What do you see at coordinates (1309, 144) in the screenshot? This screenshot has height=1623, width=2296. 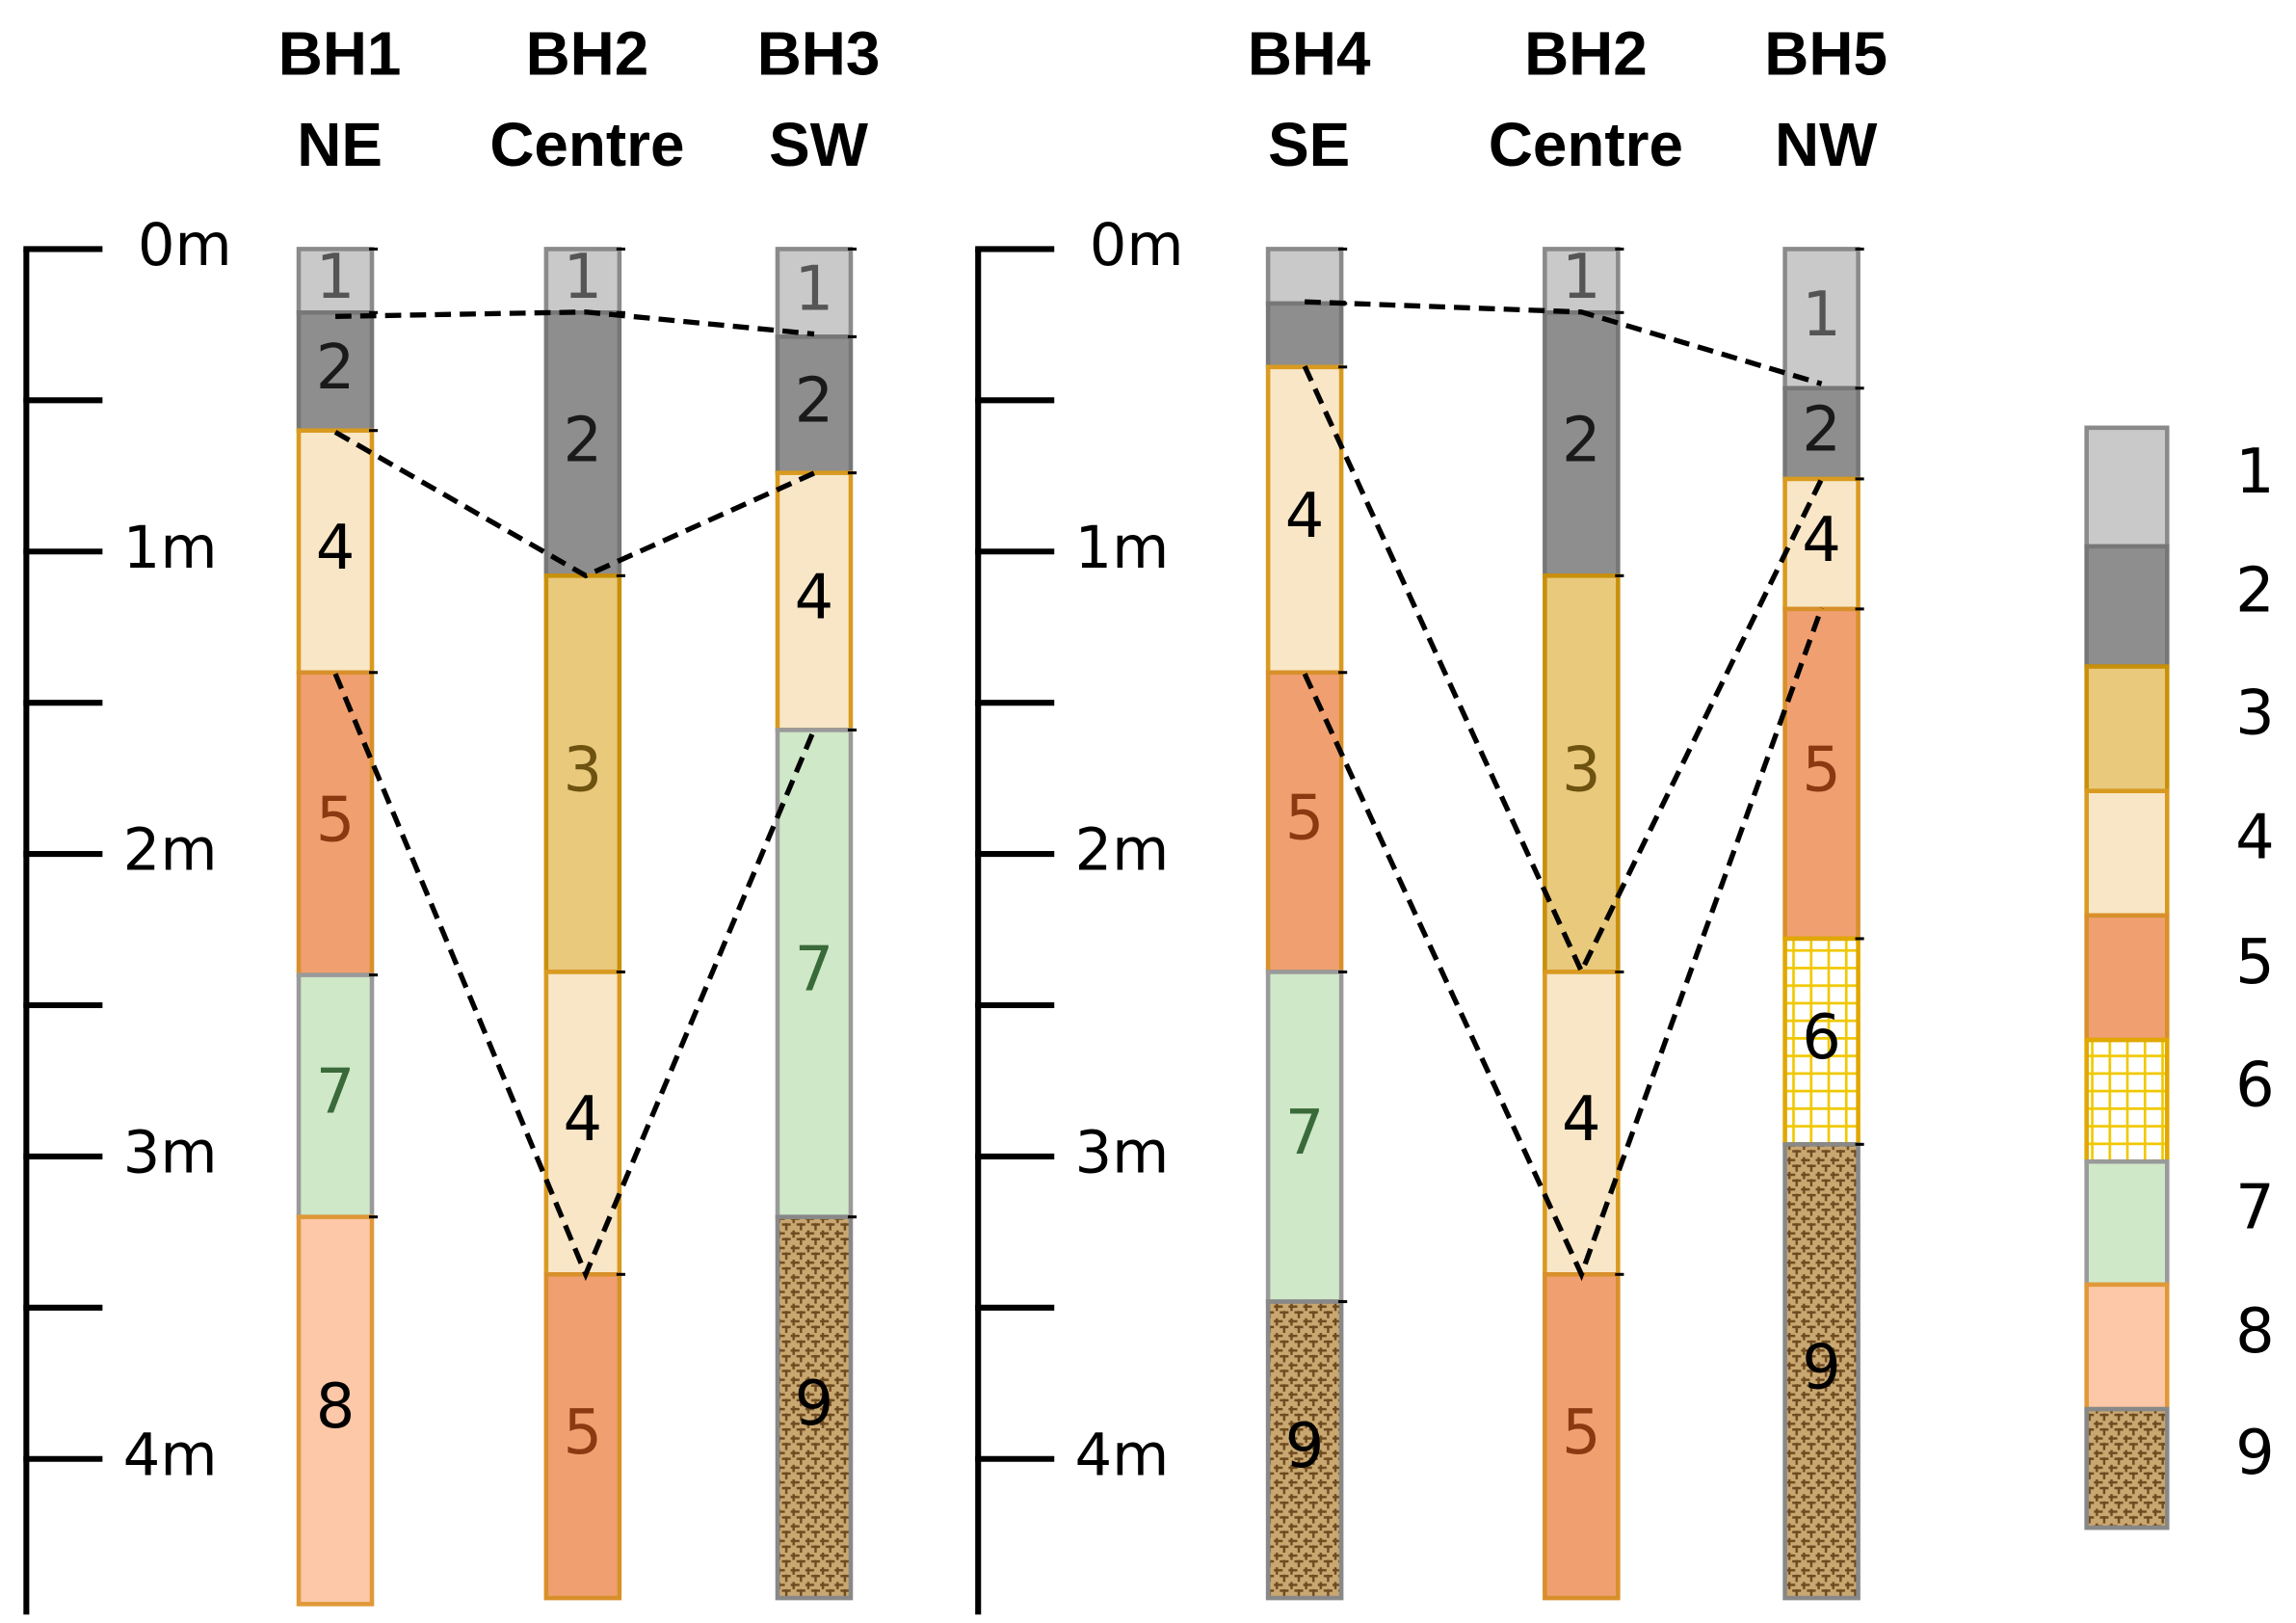 I see `borehole-location: SE` at bounding box center [1309, 144].